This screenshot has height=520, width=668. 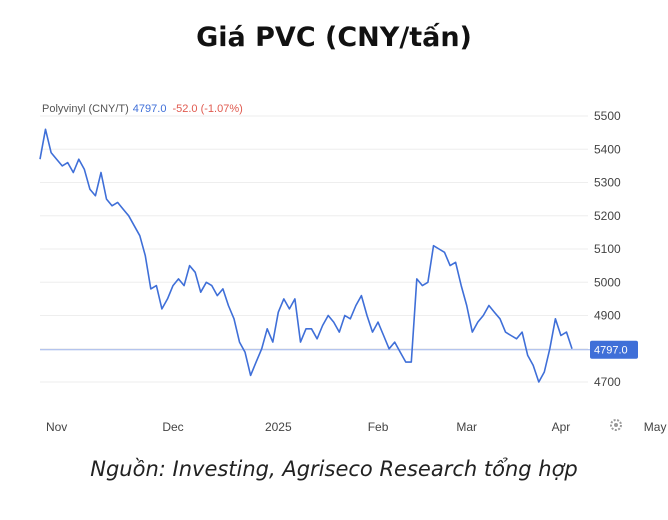 I want to click on legend-series-name: Polyvinyl (CNY/T), so click(x=85, y=109).